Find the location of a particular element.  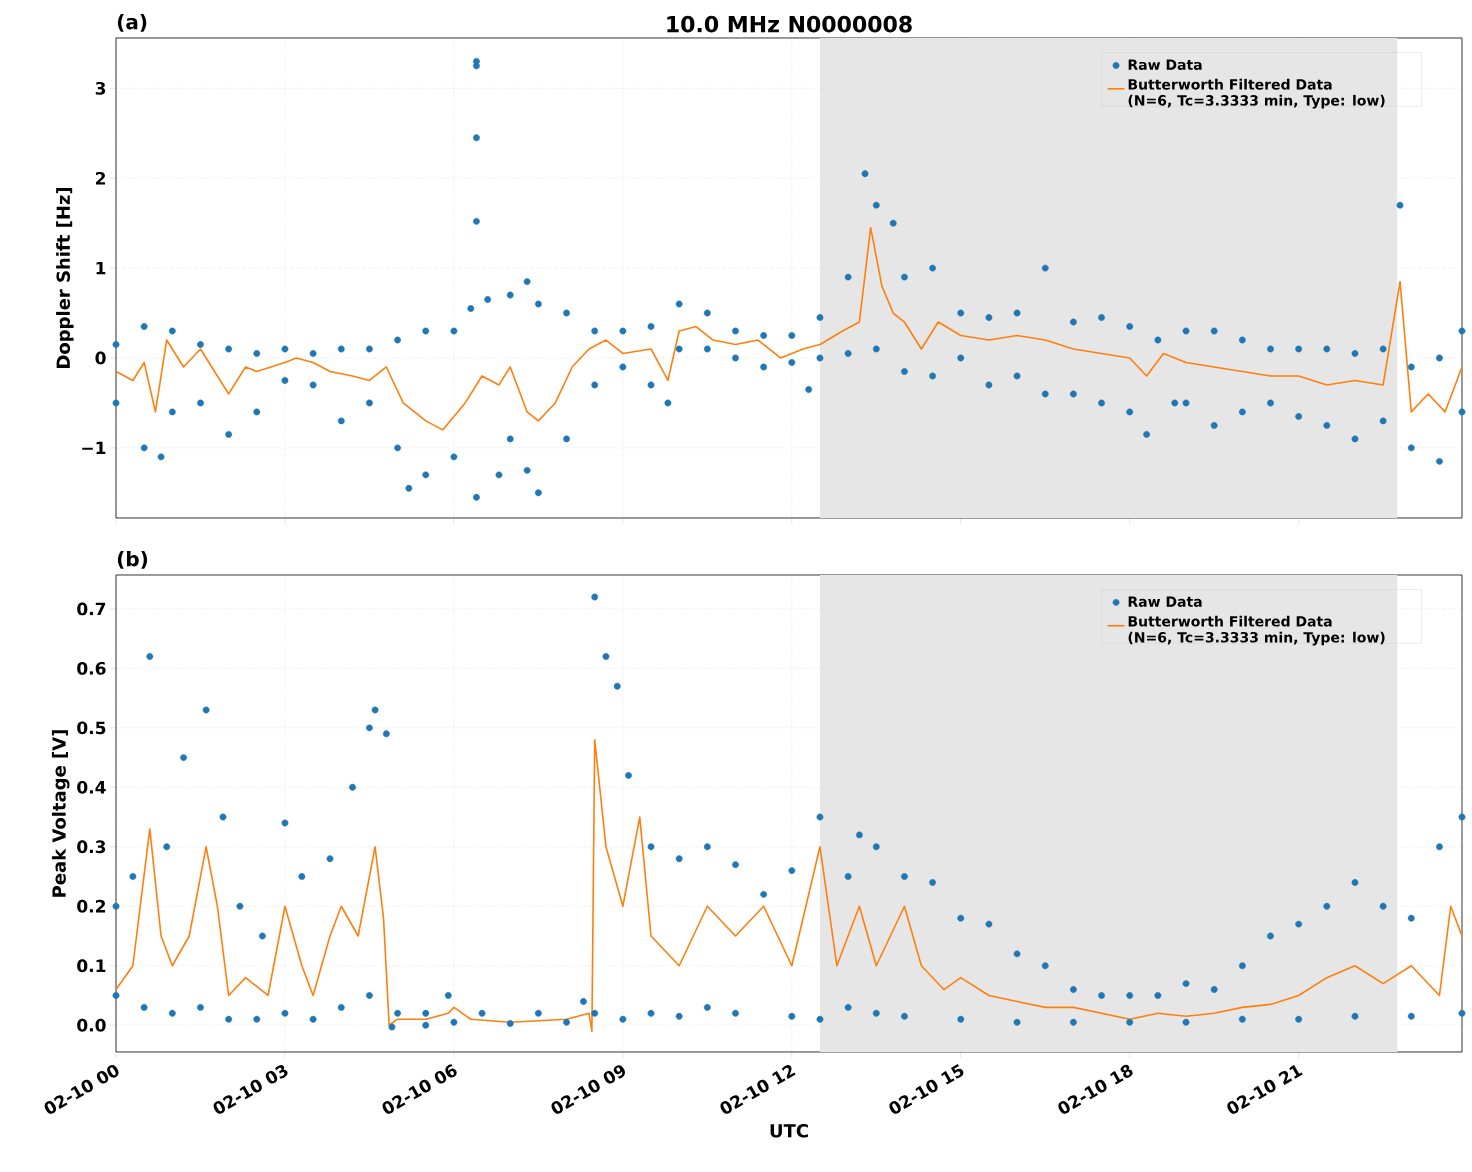

text: (b) is located at coordinates (132, 559).